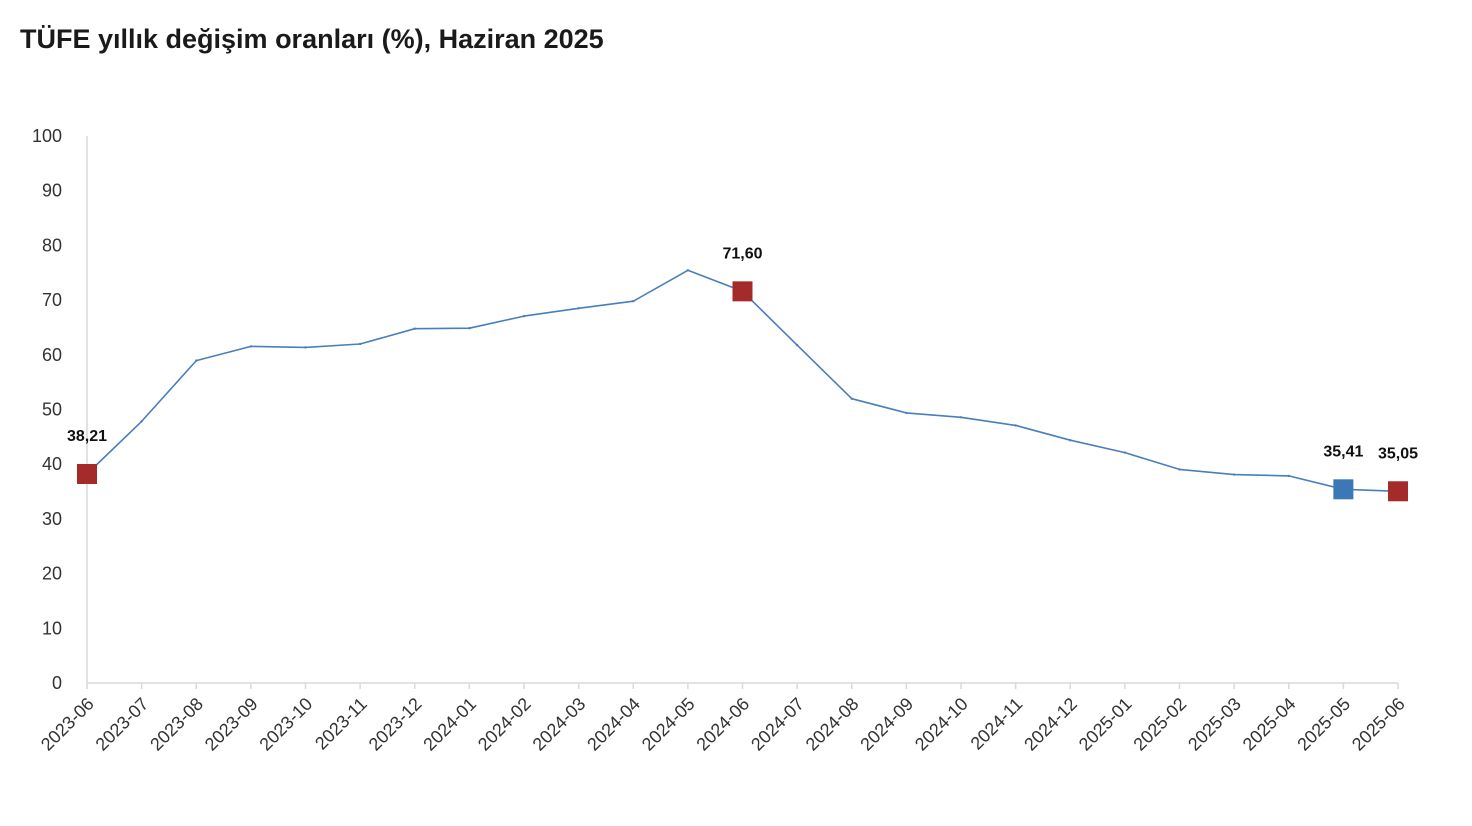  I want to click on x-tick-label: 2024-03, so click(559, 724).